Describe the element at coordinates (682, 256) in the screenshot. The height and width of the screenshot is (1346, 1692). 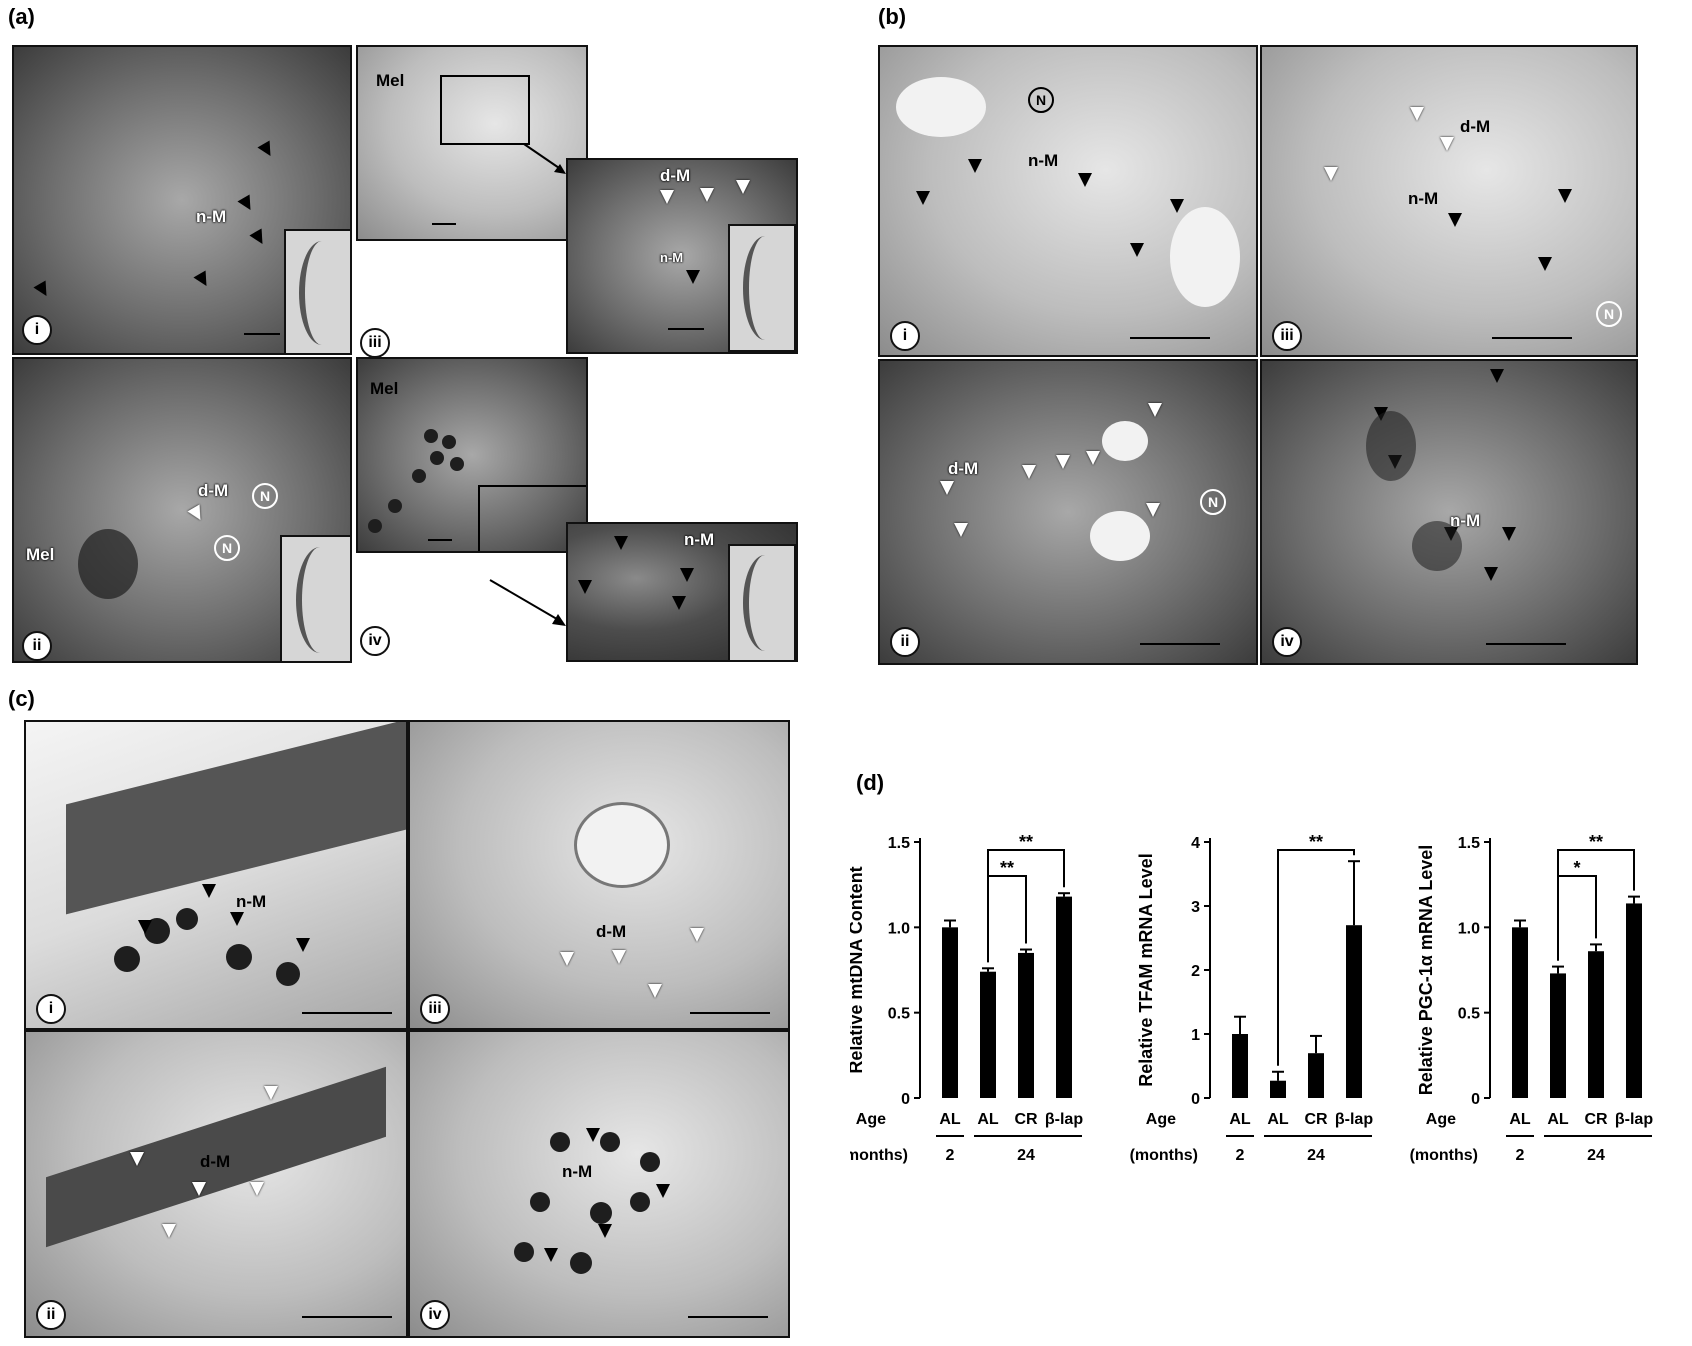
I see `micrograph-a-iii-zoom: d-M n-M` at that location.